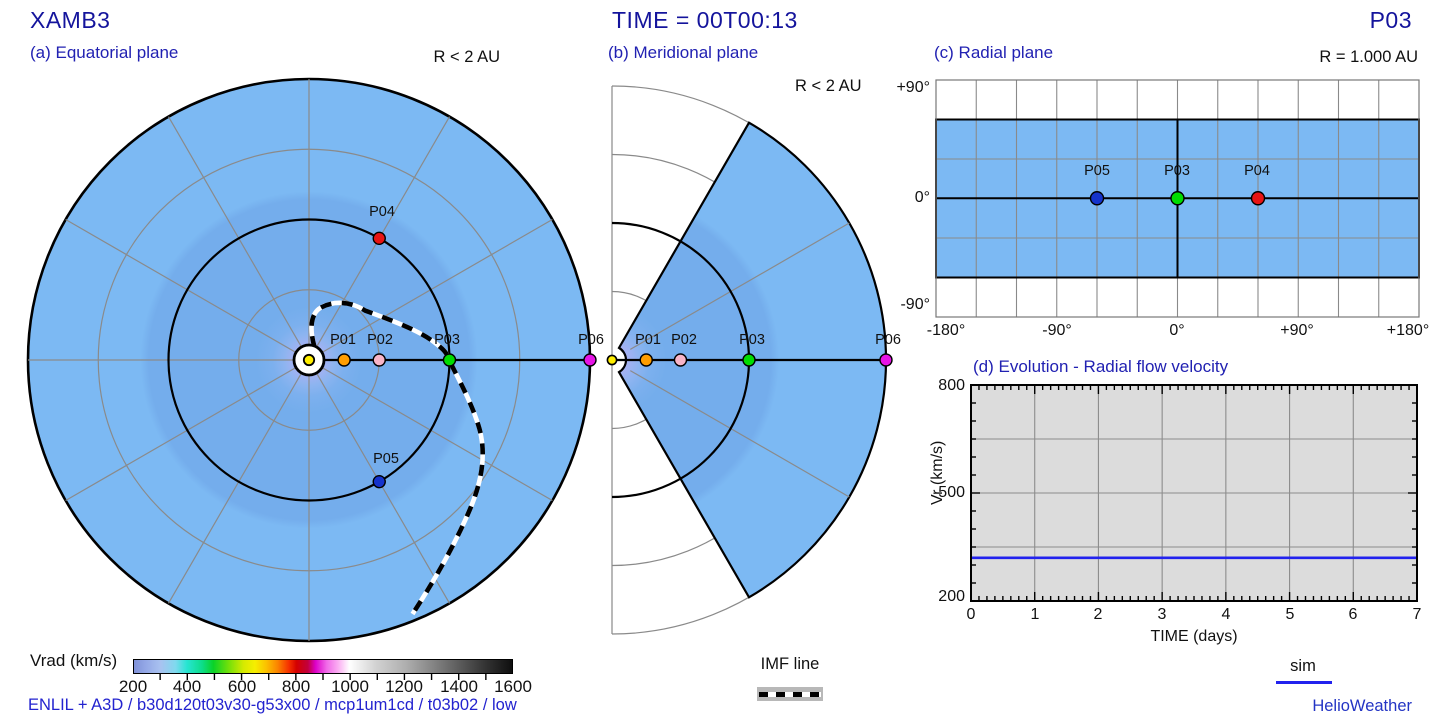 The image size is (1440, 720). What do you see at coordinates (790, 694) in the screenshot?
I see `imf-line-swatch` at bounding box center [790, 694].